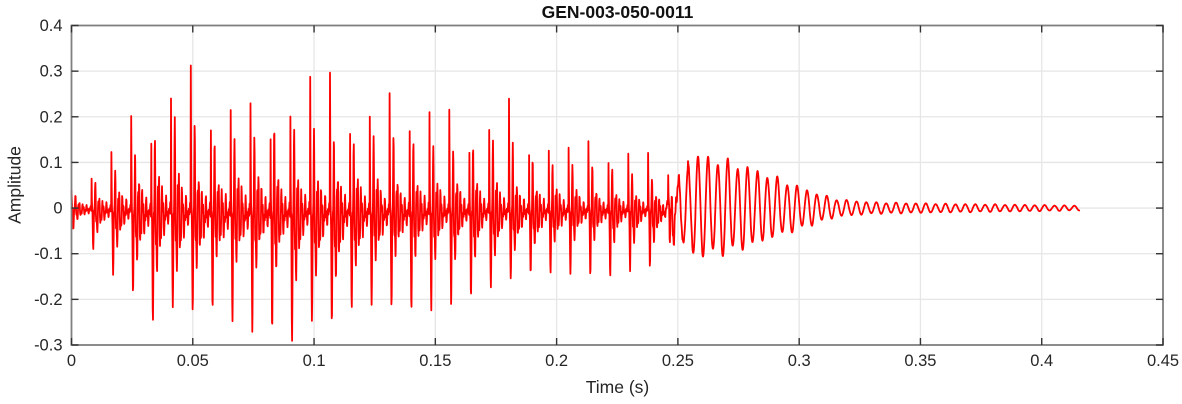  Describe the element at coordinates (314, 361) in the screenshot. I see `x-tick-label: 0.1` at that location.